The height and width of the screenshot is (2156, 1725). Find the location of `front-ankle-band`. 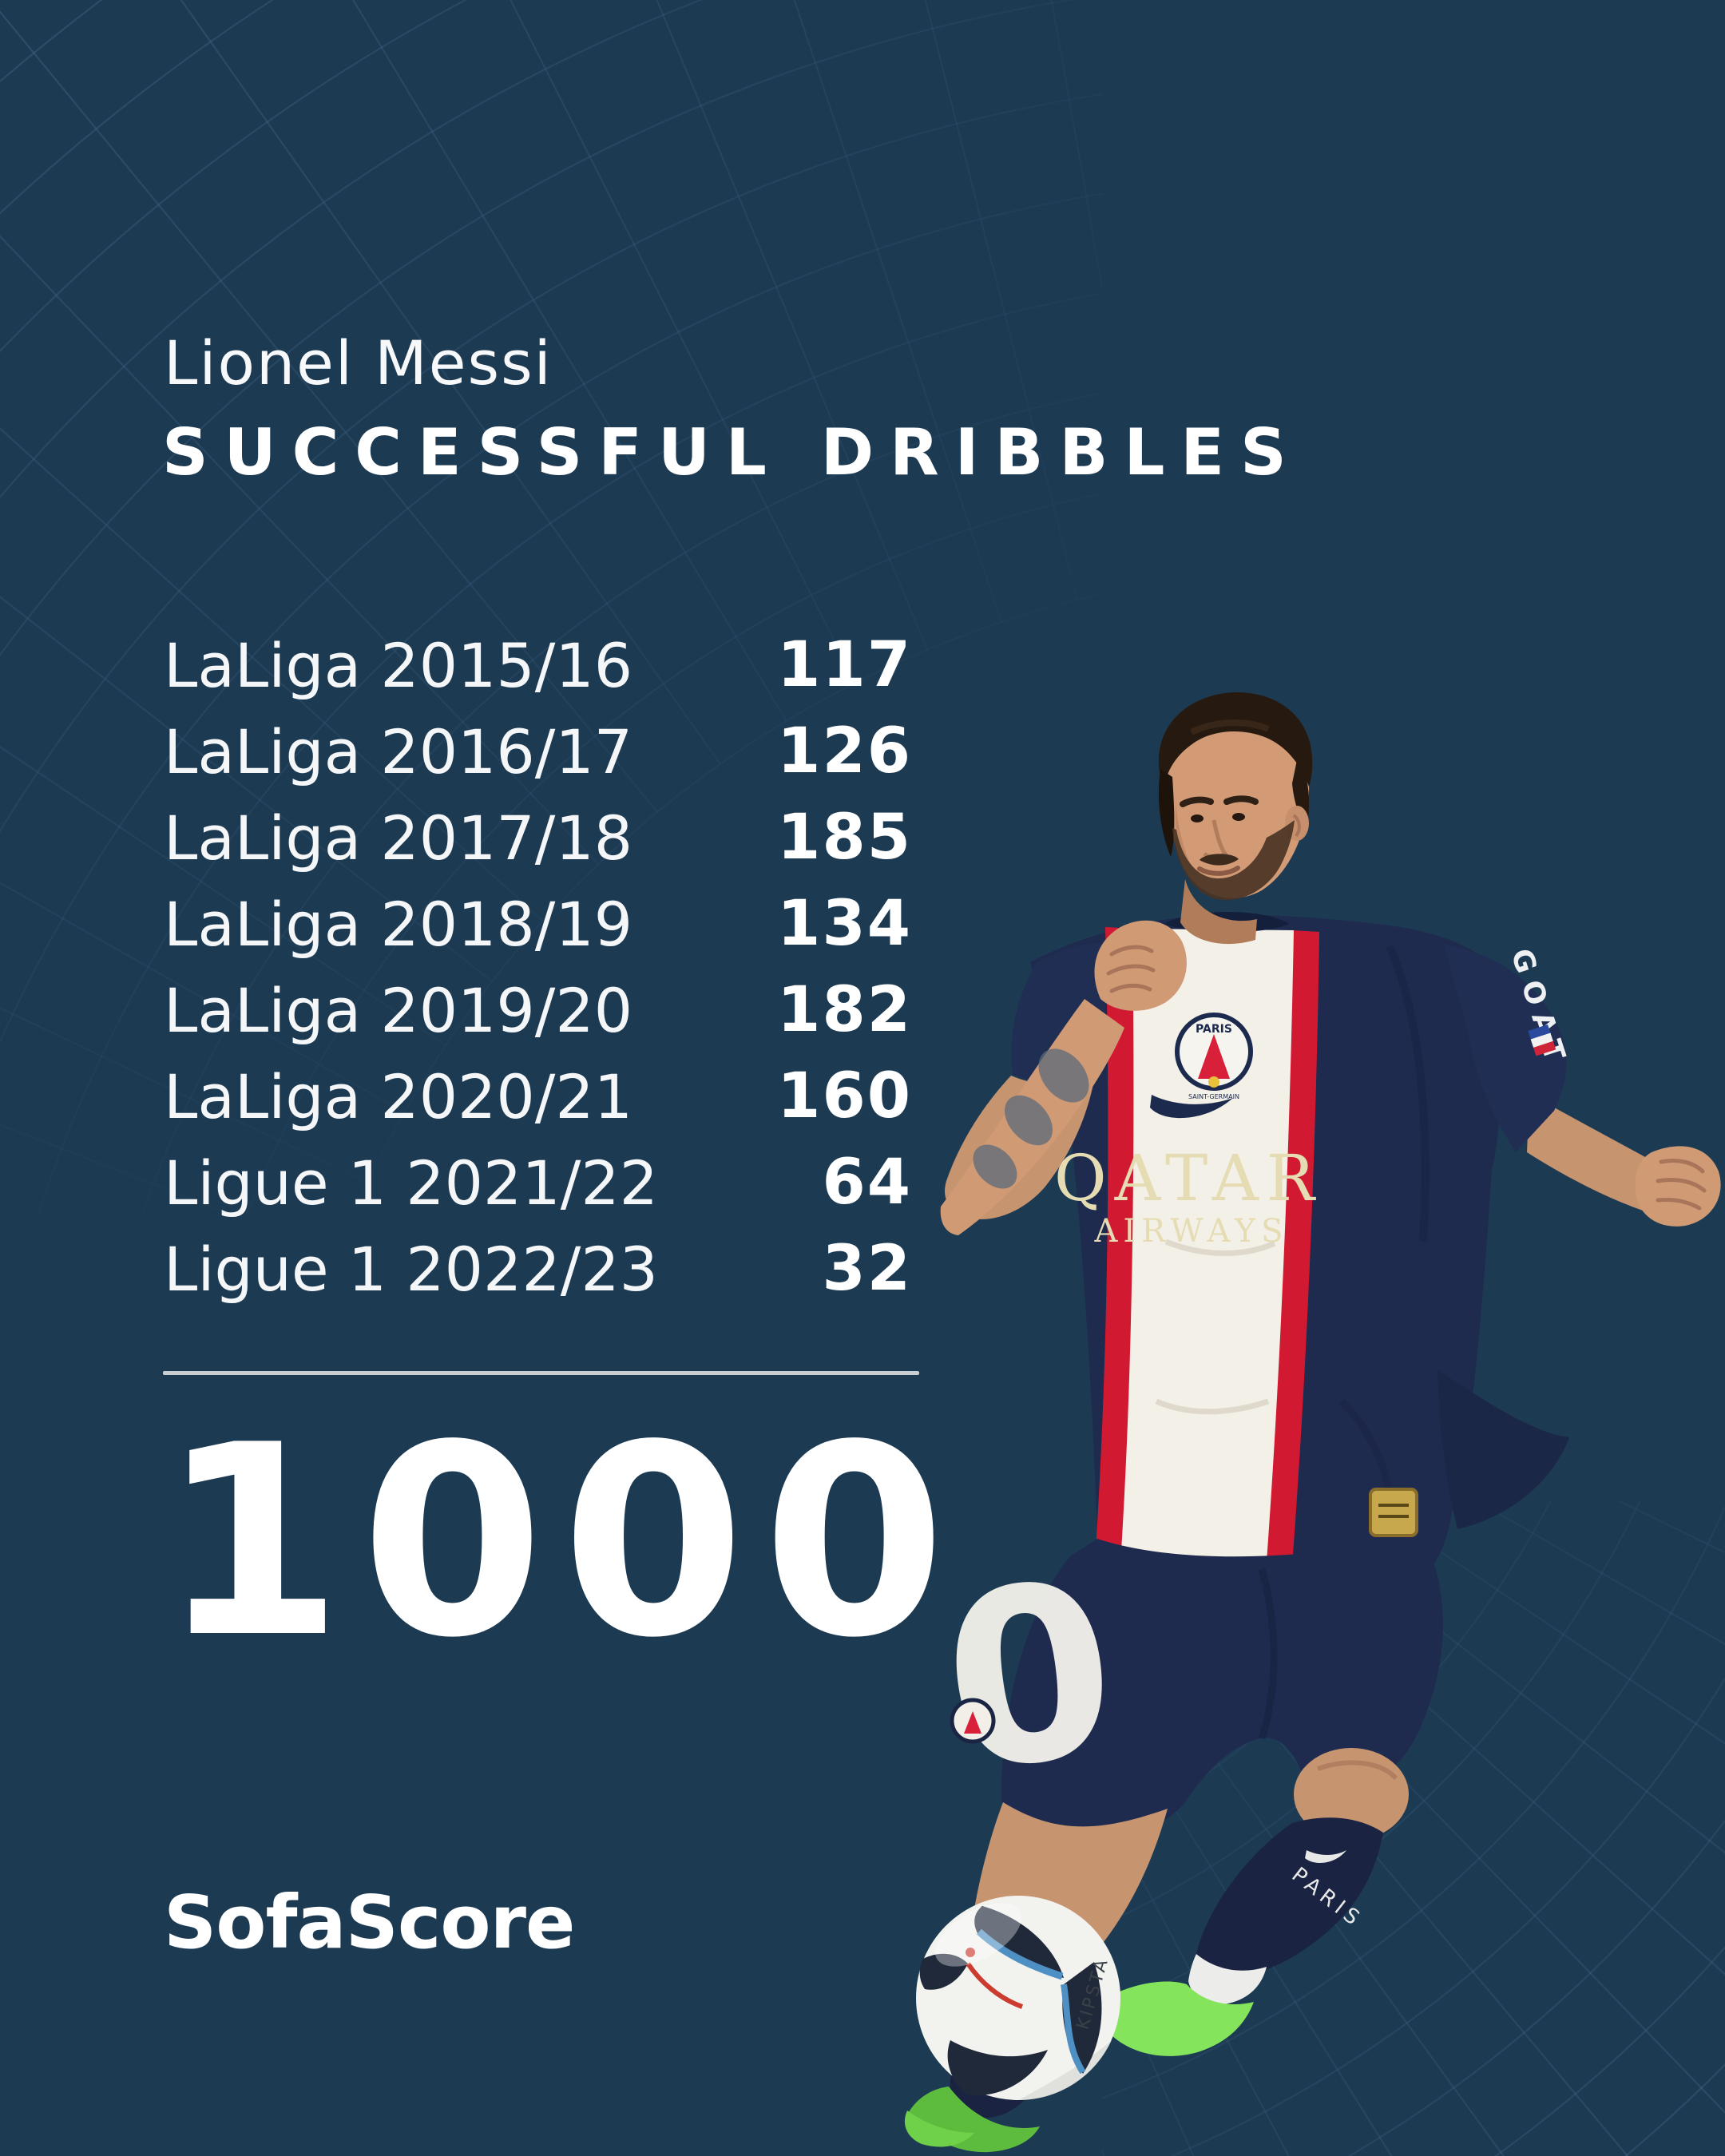

front-ankle-band is located at coordinates (1228, 1979).